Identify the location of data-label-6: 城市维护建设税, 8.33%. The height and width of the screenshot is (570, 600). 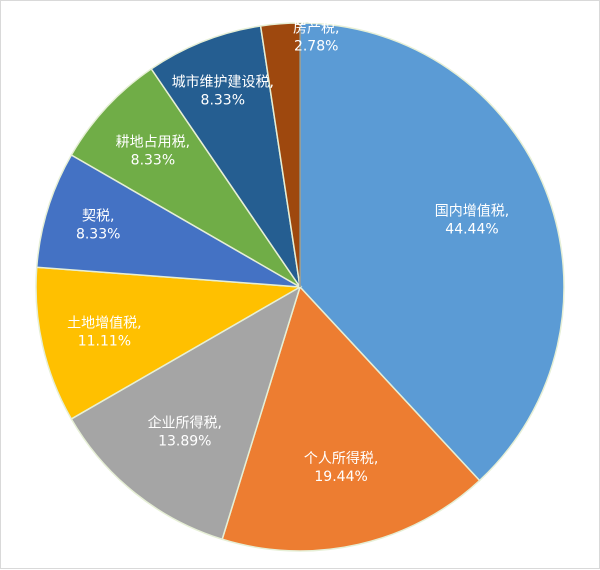
(223, 90).